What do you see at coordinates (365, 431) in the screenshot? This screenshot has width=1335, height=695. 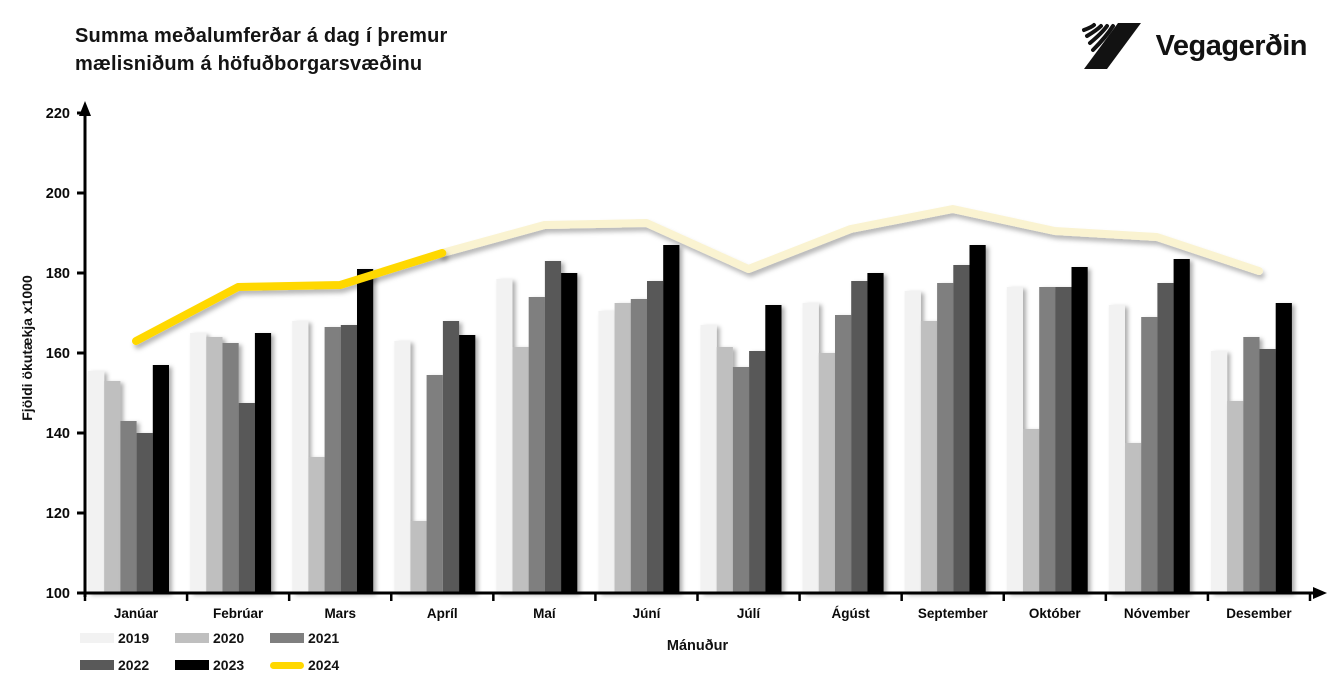 I see `bar-2023-Mars` at bounding box center [365, 431].